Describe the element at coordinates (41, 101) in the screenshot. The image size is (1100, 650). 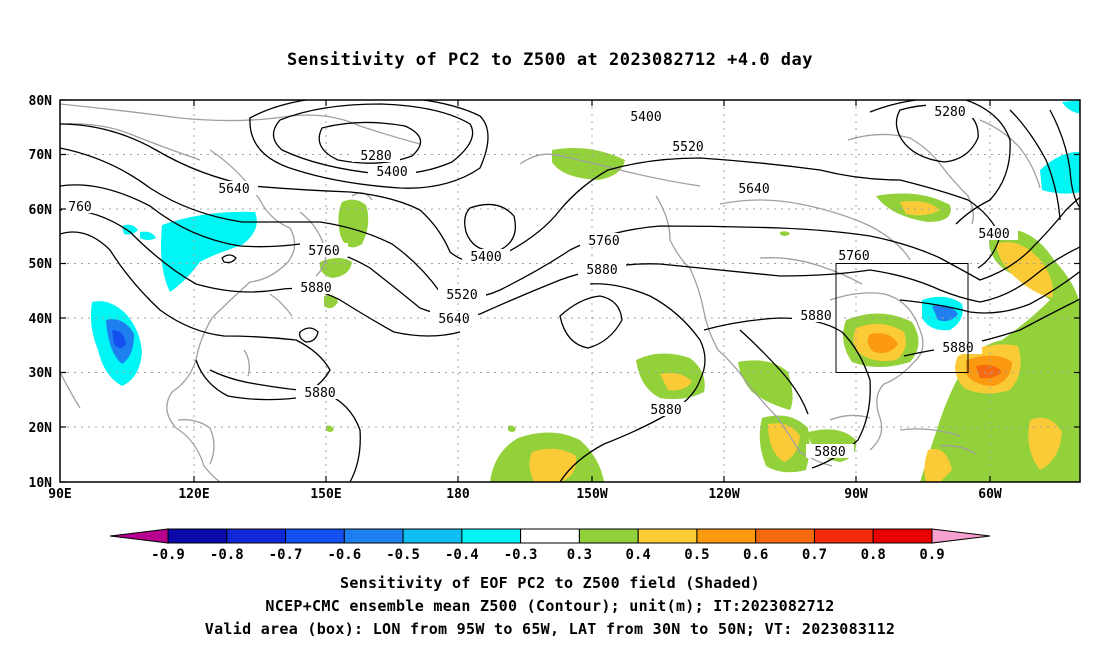
I see `lat-label: 80N` at that location.